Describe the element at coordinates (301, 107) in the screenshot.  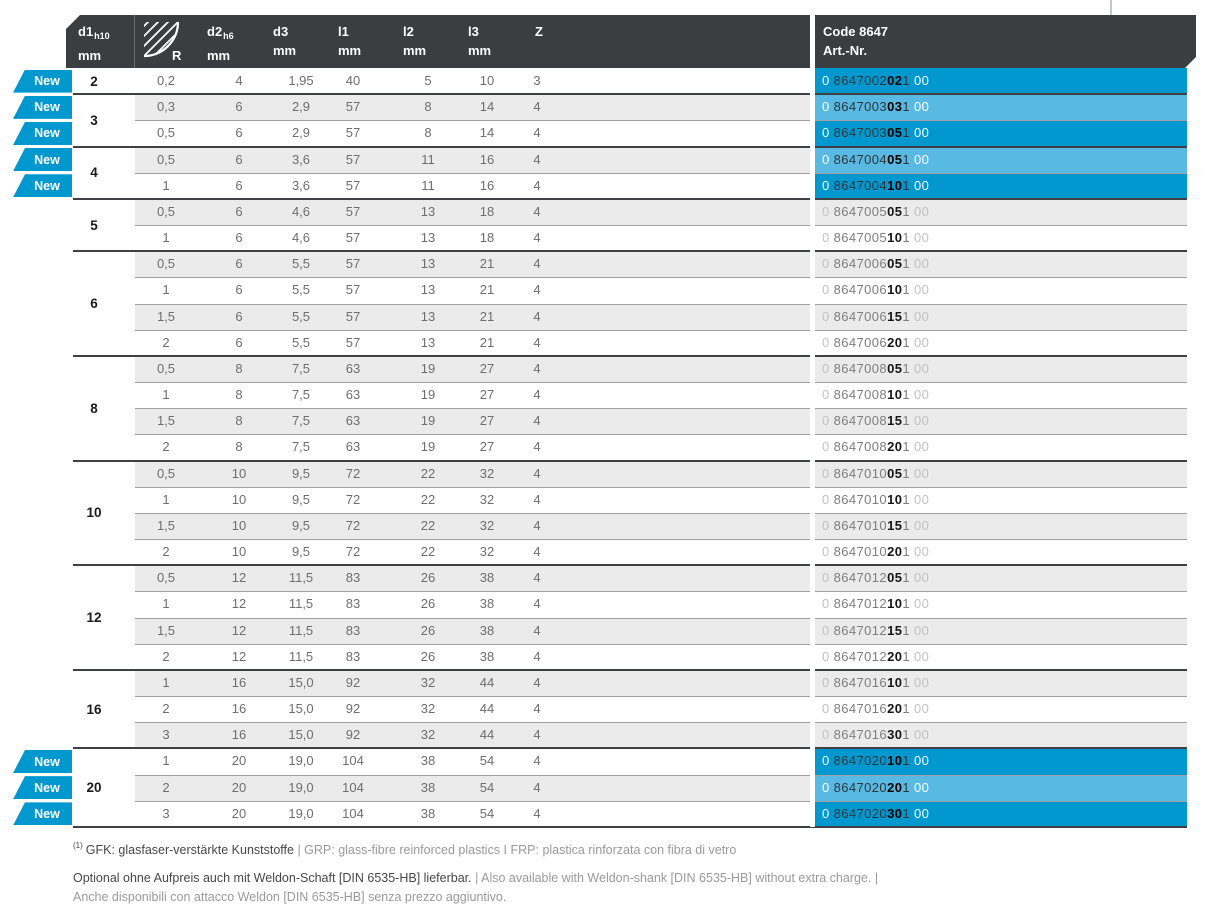
I see `cell-d3: 2,9` at that location.